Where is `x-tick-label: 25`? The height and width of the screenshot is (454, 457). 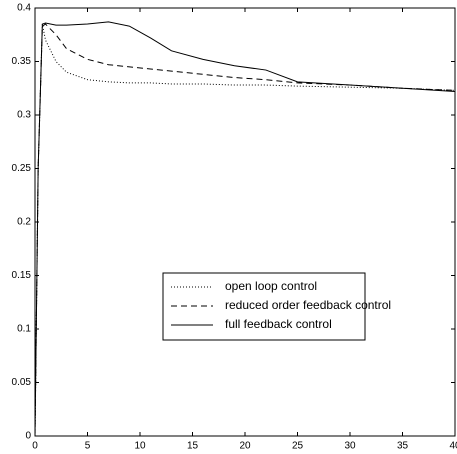 x-tick-label: 25 is located at coordinates (298, 446).